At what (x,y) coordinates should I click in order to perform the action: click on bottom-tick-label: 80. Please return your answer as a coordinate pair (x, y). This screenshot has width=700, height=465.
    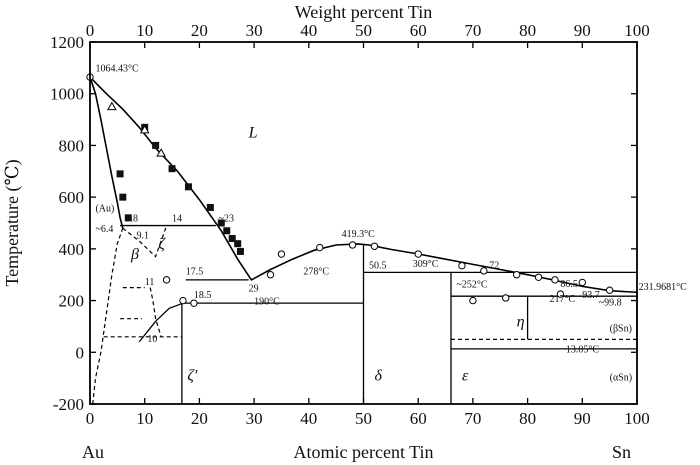
    Looking at the image, I should click on (527, 418).